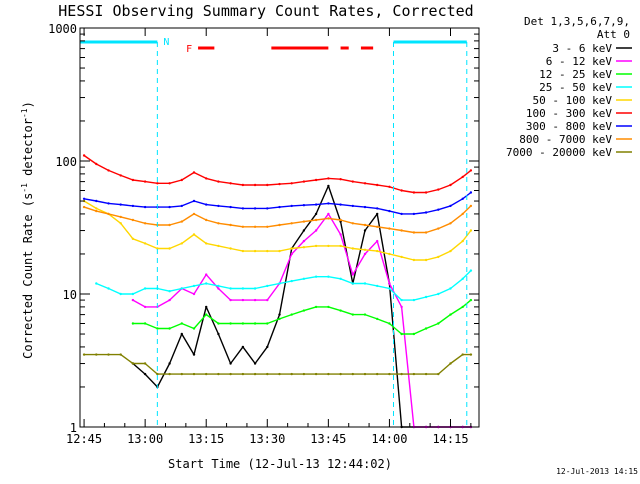 This screenshot has height=484, width=640. Describe the element at coordinates (569, 113) in the screenshot. I see `legend-label-100-300-kev: 100 - 300 keV` at that location.